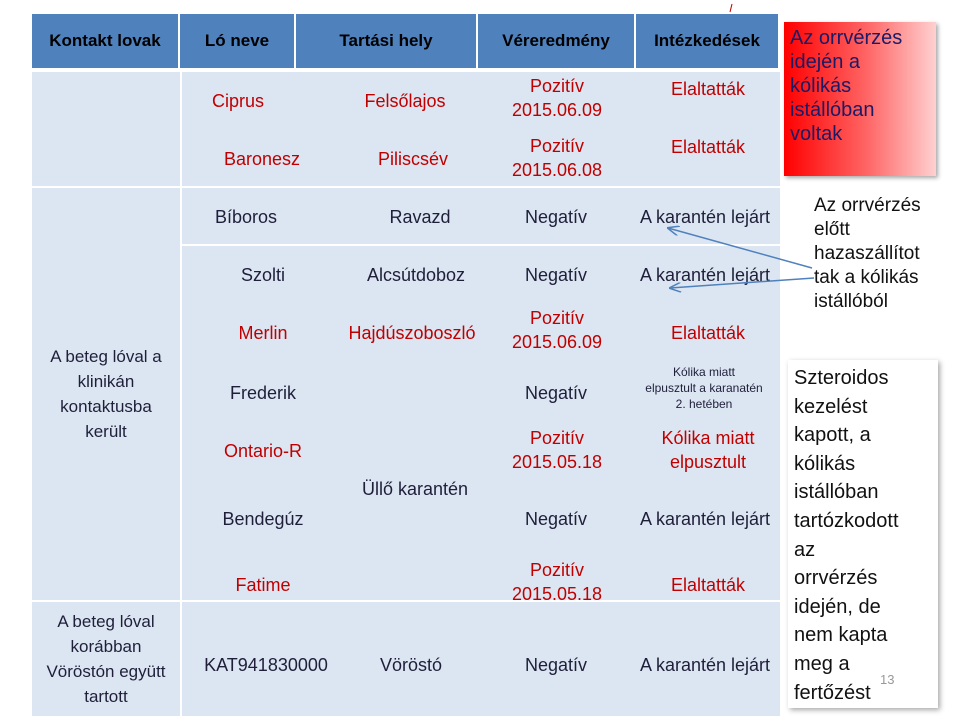  I want to click on page-number: 13, so click(887, 679).